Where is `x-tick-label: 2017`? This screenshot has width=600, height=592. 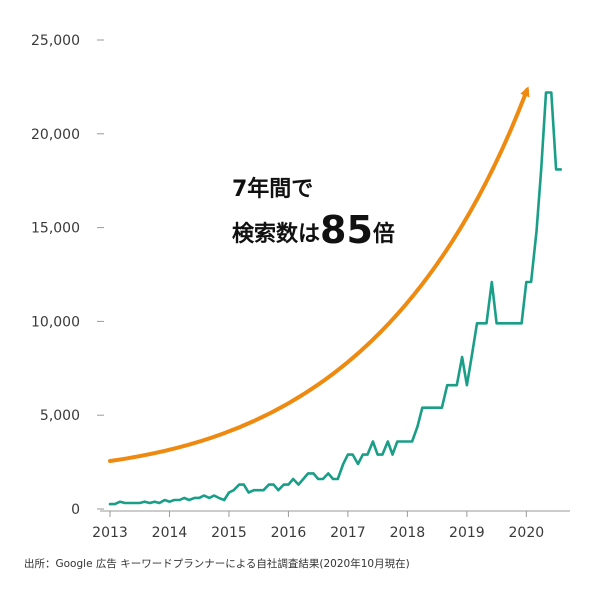 x-tick-label: 2017 is located at coordinates (348, 533).